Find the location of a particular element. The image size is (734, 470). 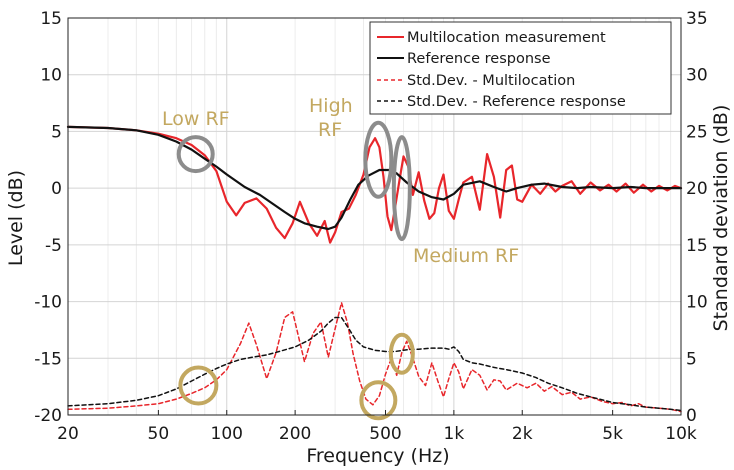

y-tick-label-left: 10 is located at coordinates (51, 76).